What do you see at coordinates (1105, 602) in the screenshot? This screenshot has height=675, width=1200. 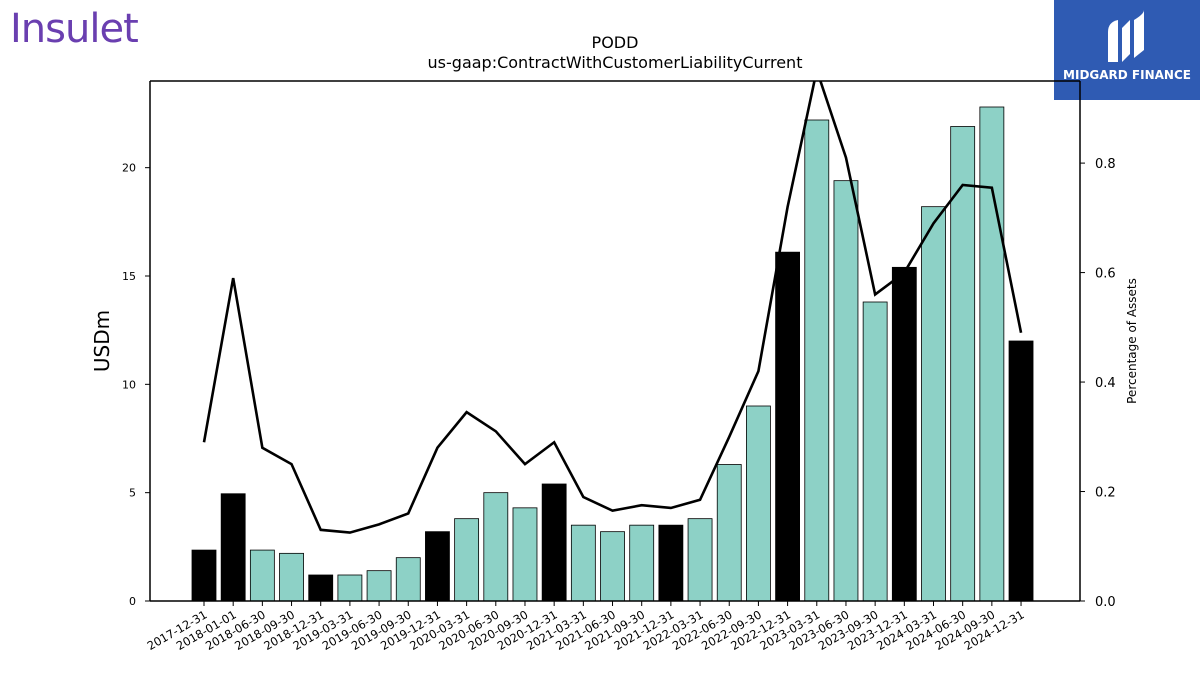 I see `y2-tick-label: 0.0` at bounding box center [1105, 602].